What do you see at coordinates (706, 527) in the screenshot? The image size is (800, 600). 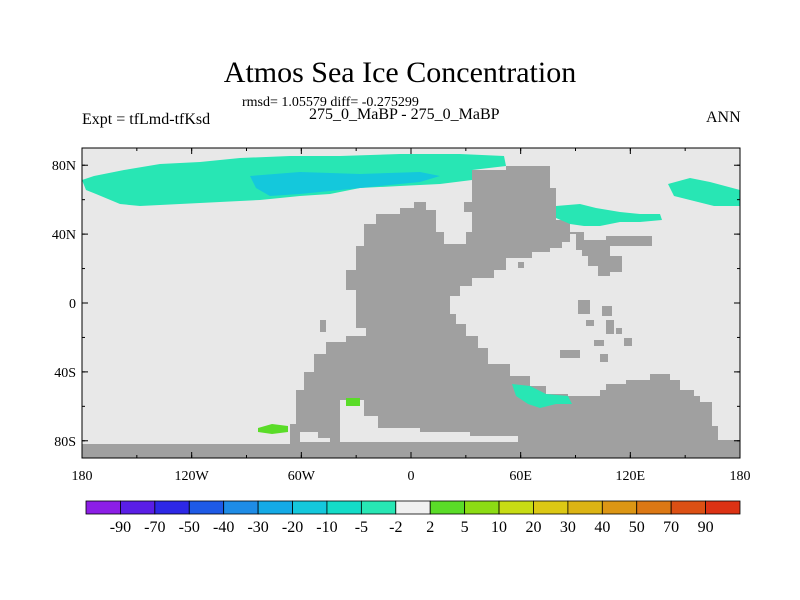 I see `colorbar-label: 90` at bounding box center [706, 527].